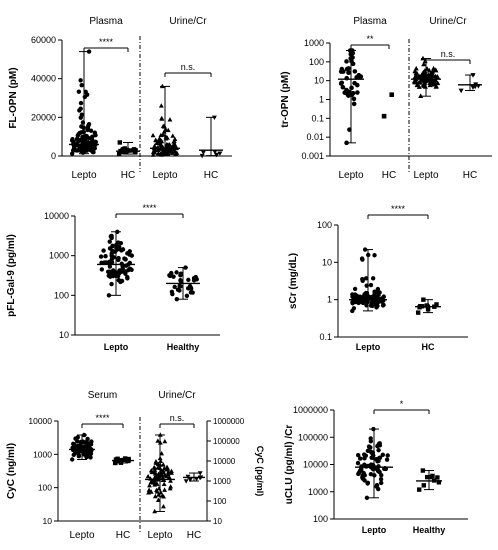 This screenshot has height=550, width=498. Describe the element at coordinates (13, 97) in the screenshot. I see `y-axis-label: FL-OPN (pM)` at that location.